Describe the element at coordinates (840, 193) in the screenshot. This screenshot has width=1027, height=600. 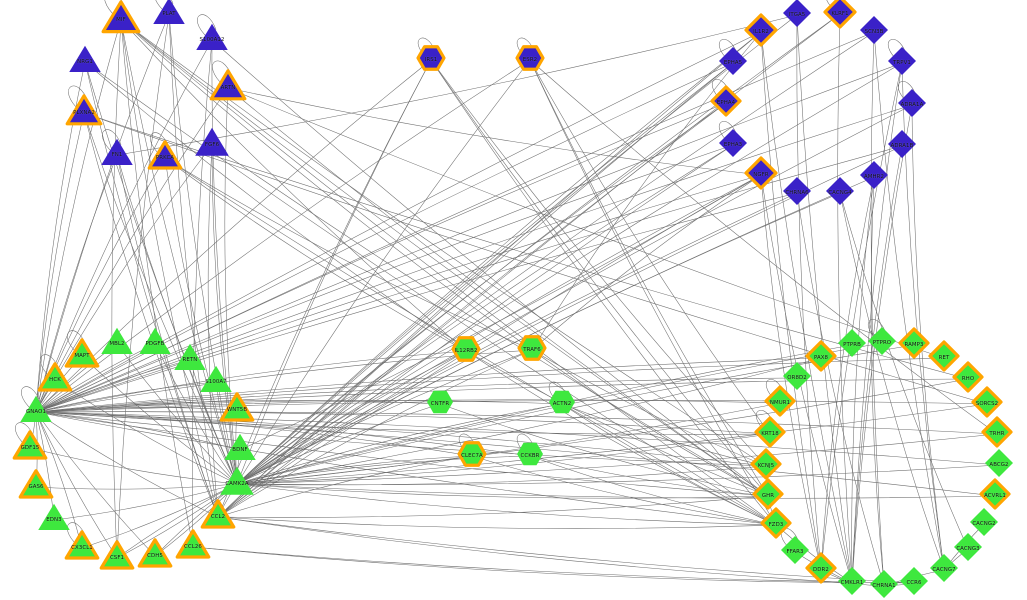
I see `node-cacng4: CACNG4` at that location.